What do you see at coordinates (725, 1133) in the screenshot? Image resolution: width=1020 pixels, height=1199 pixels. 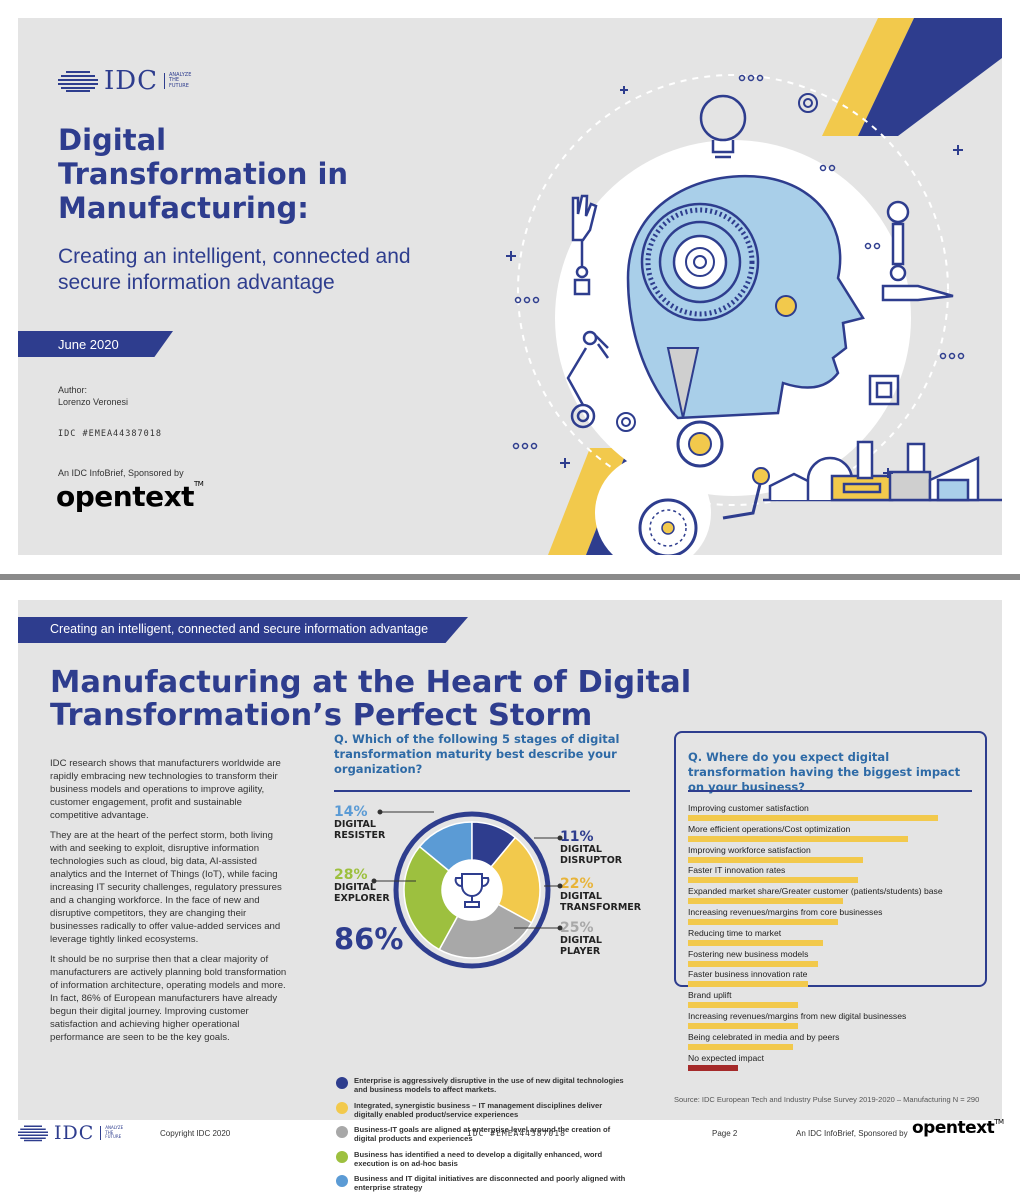 I see `page-number: Page 2` at bounding box center [725, 1133].